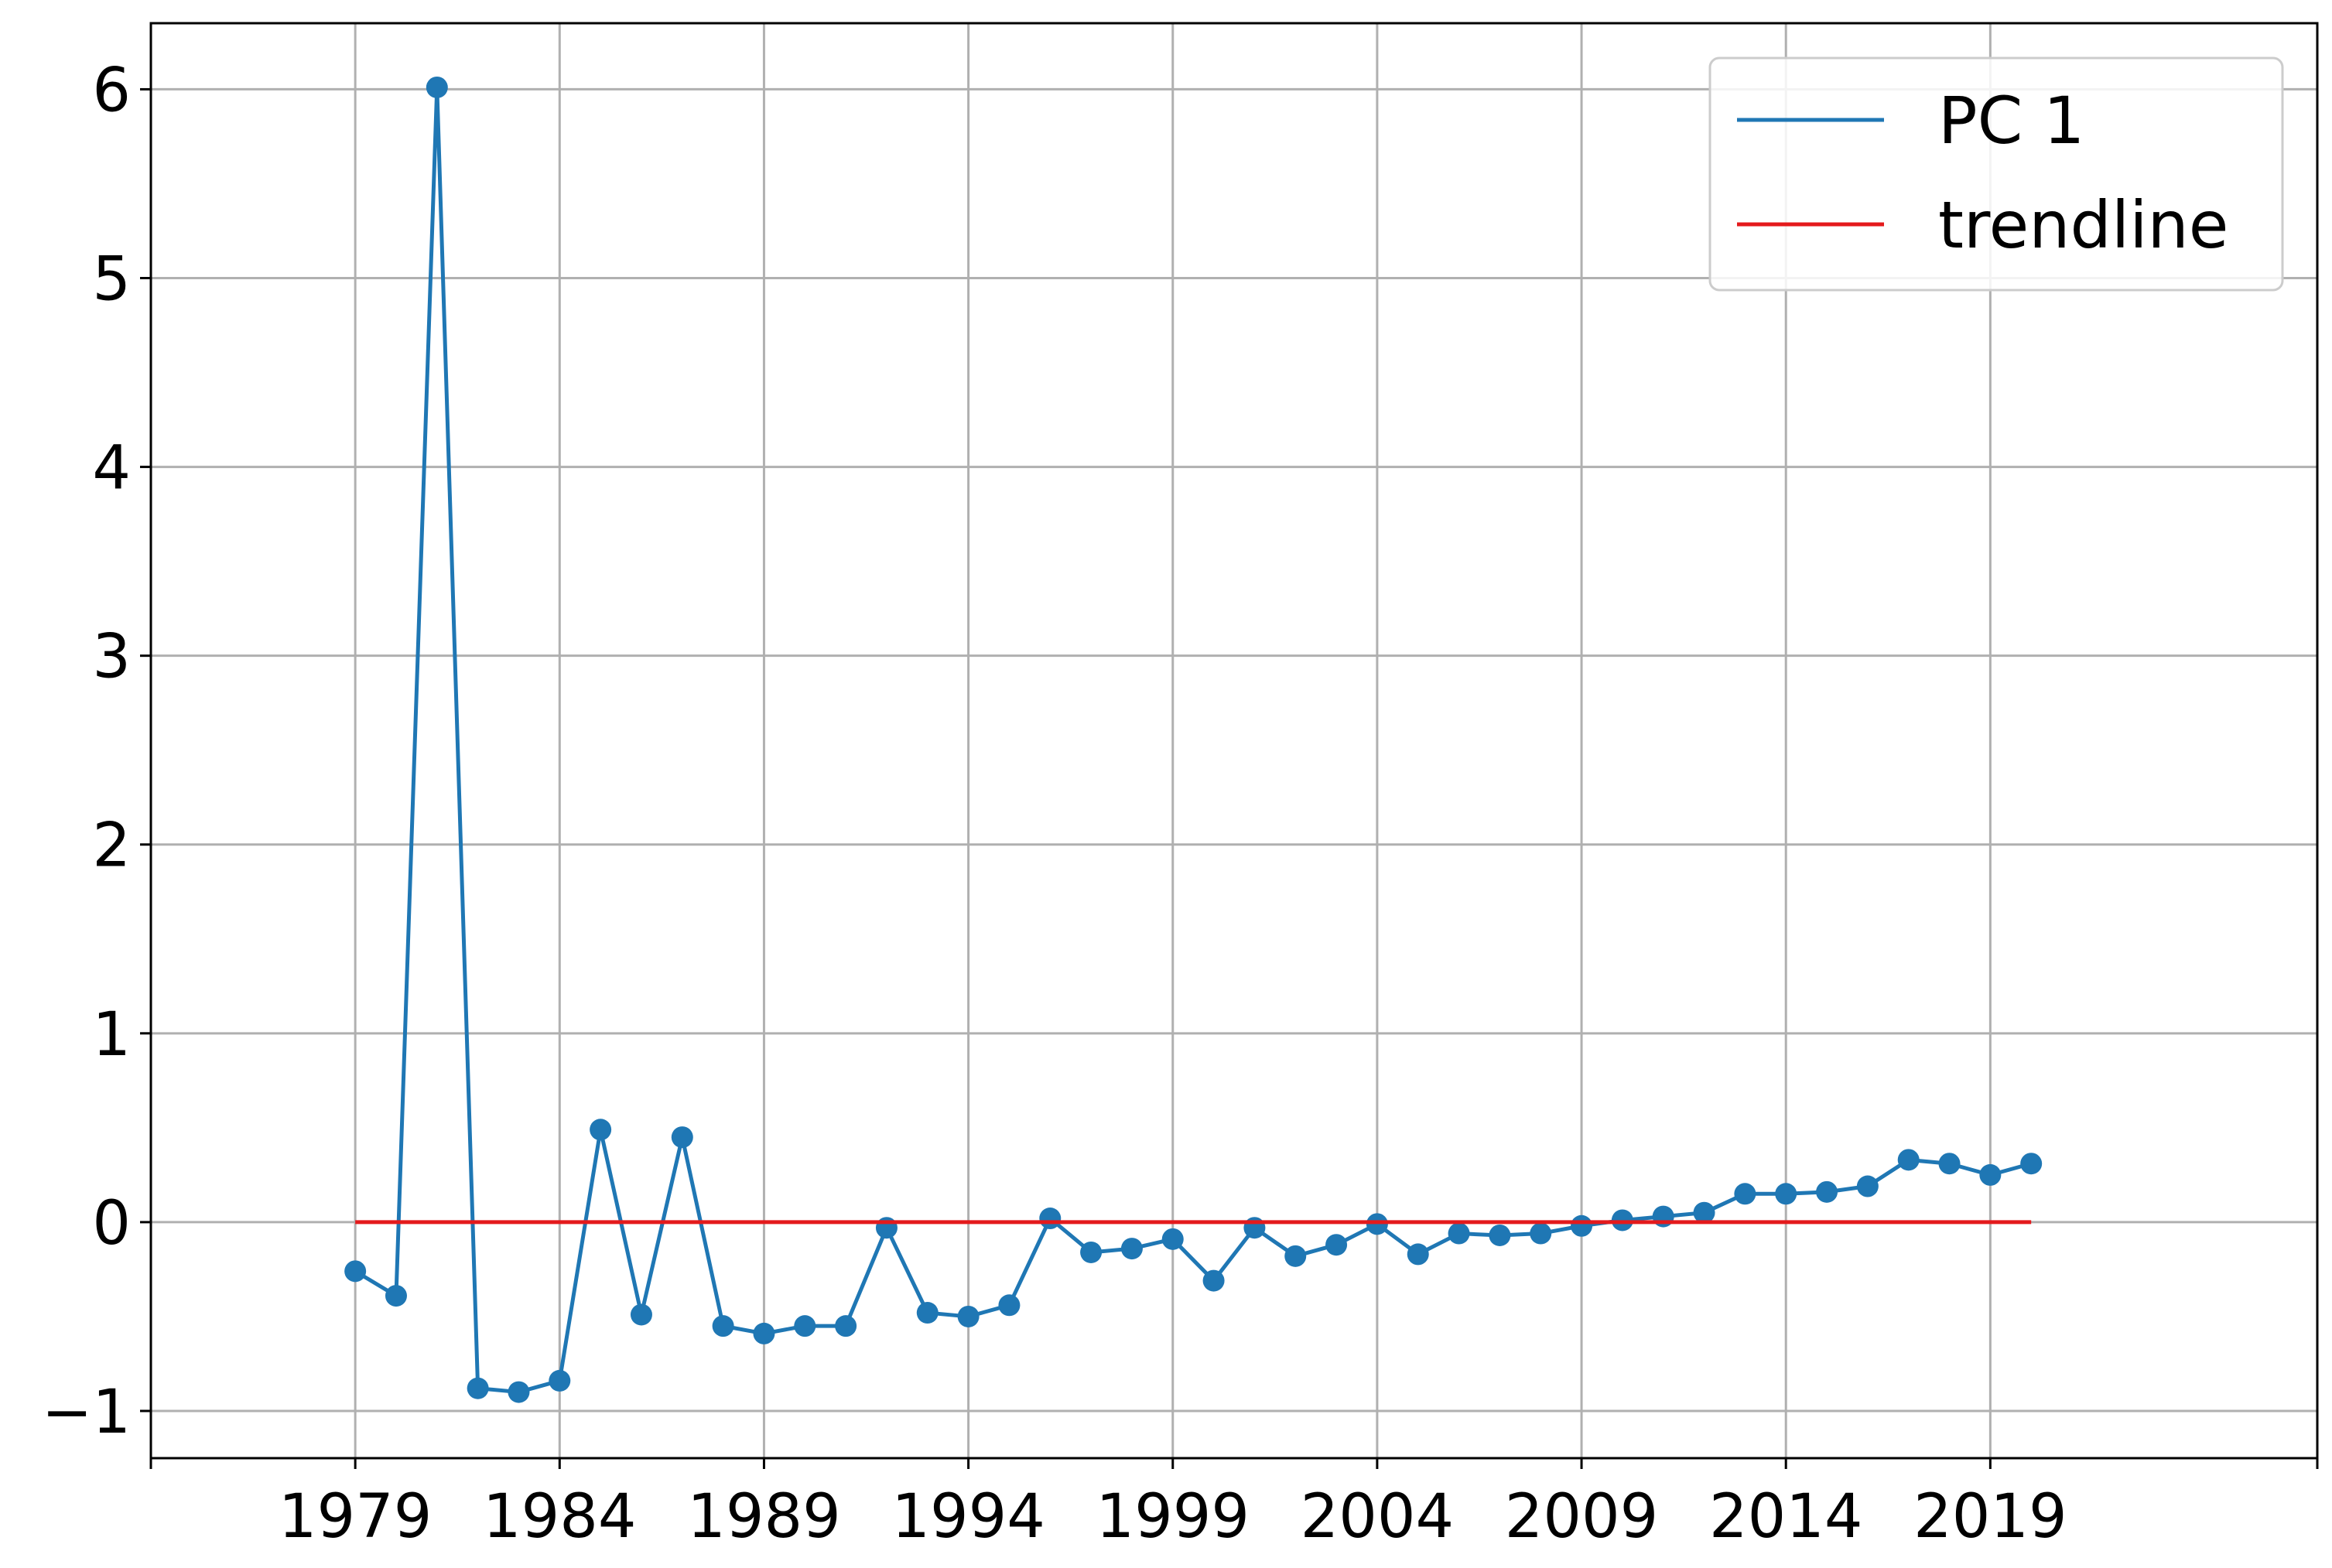  I want to click on legend: PC 1 trendline, so click(1996, 174).